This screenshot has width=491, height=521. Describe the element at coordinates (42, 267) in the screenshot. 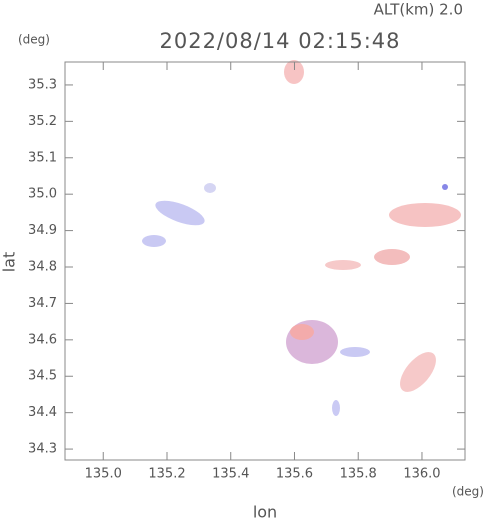

I see `y-tick-label: 34.8` at that location.